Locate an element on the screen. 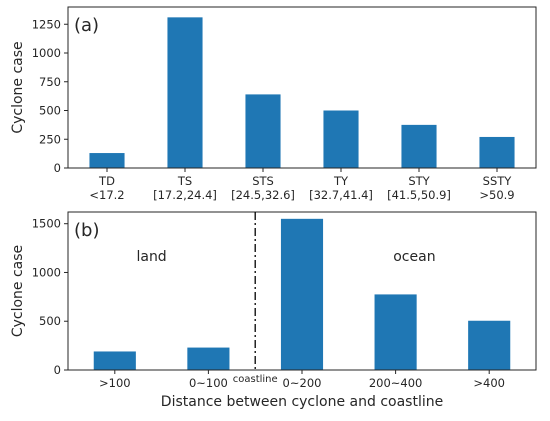 The height and width of the screenshot is (421, 550). x-tick-label: STS is located at coordinates (263, 181).